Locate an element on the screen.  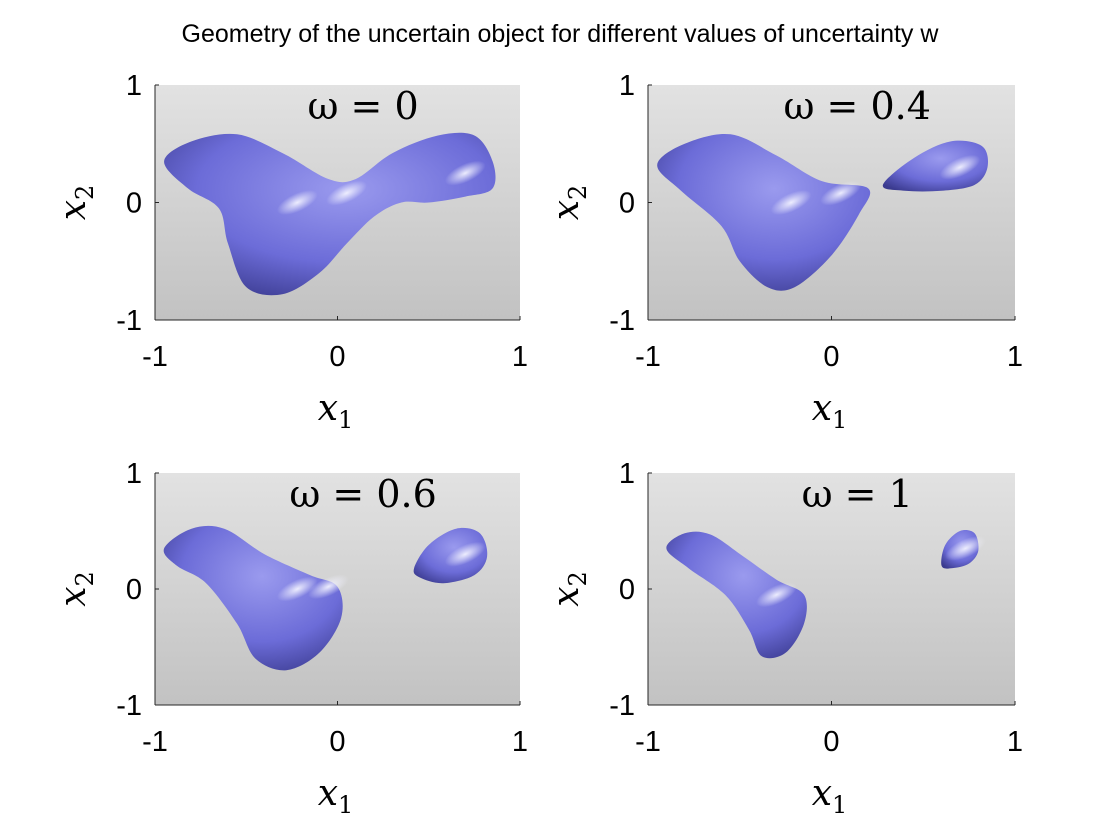
plot-area is located at coordinates (831, 589).